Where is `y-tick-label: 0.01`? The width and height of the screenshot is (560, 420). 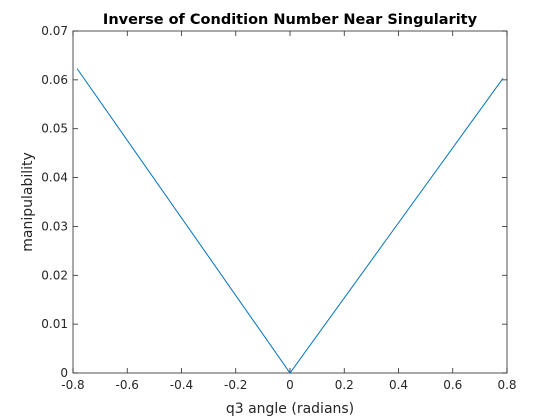
y-tick-label: 0.01 is located at coordinates (54, 324).